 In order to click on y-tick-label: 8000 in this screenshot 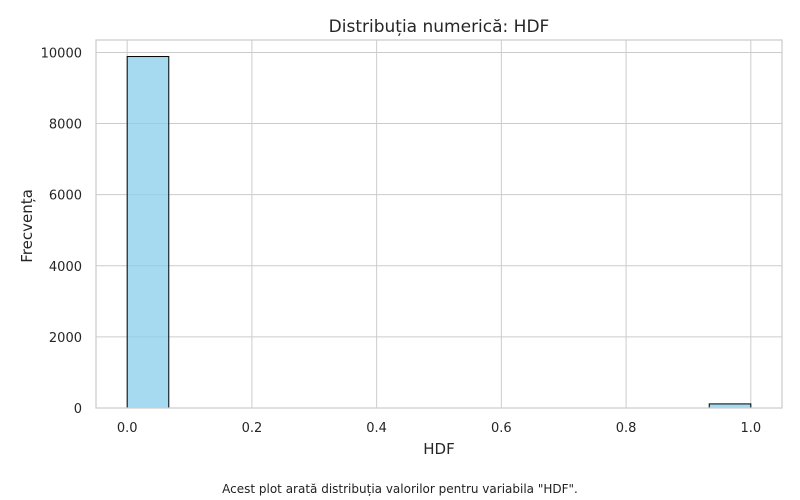, I will do `click(65, 125)`.